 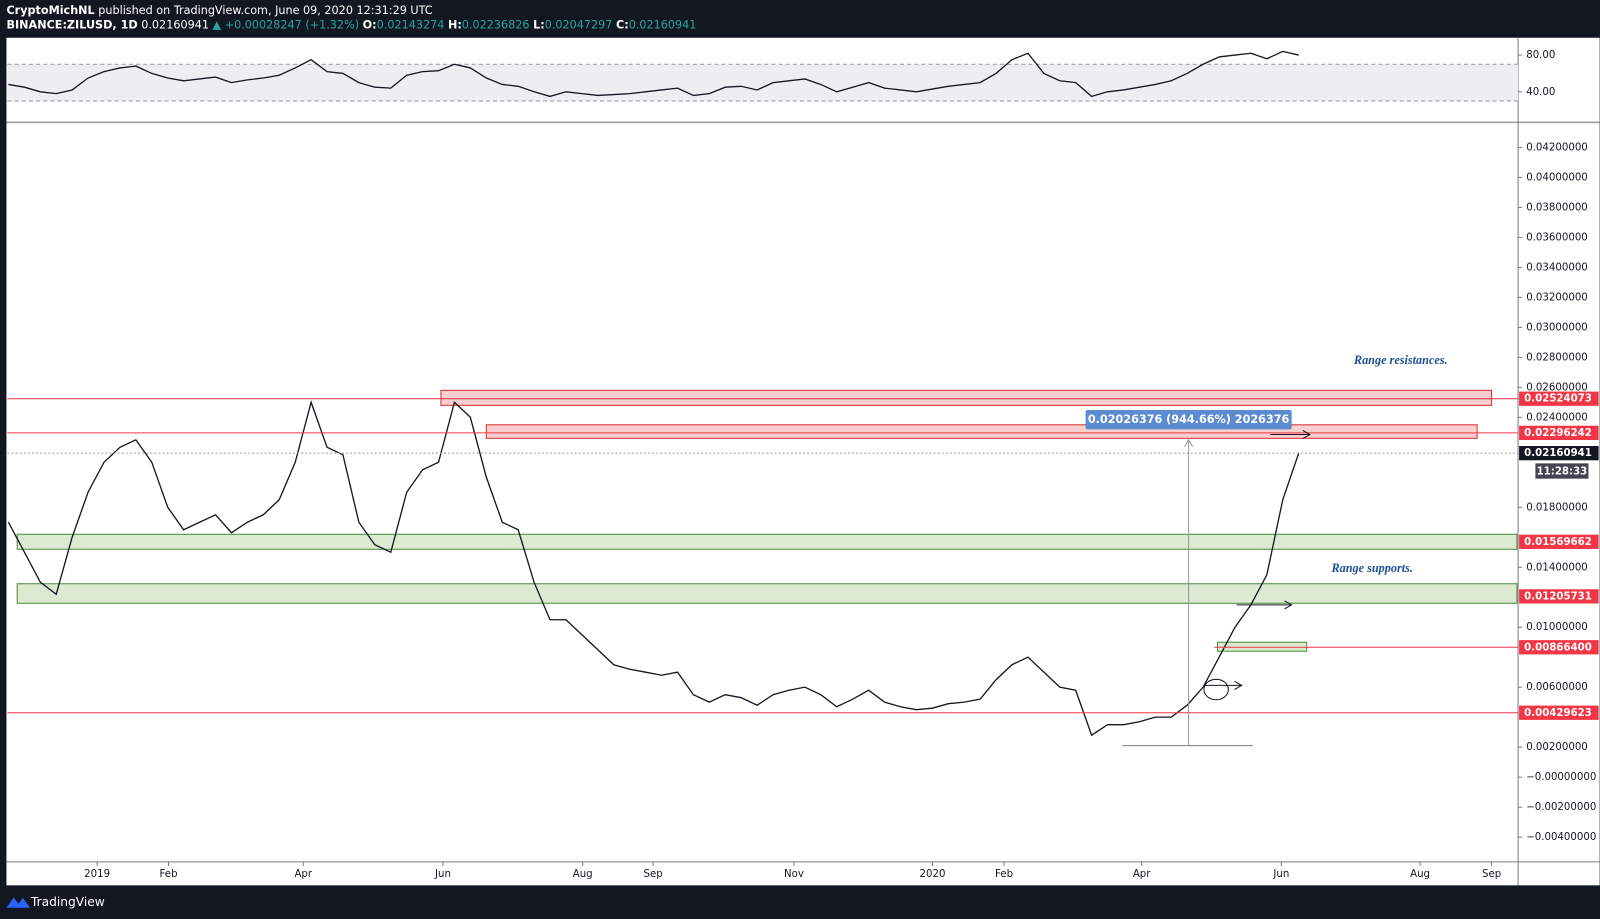 I want to click on brand: TradingView, so click(x=67, y=902).